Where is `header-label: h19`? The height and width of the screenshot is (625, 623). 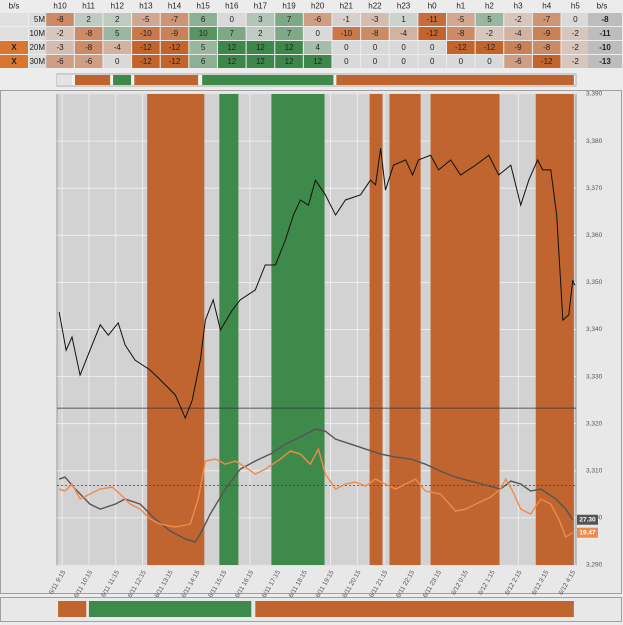
header-label: h19 is located at coordinates (289, 6).